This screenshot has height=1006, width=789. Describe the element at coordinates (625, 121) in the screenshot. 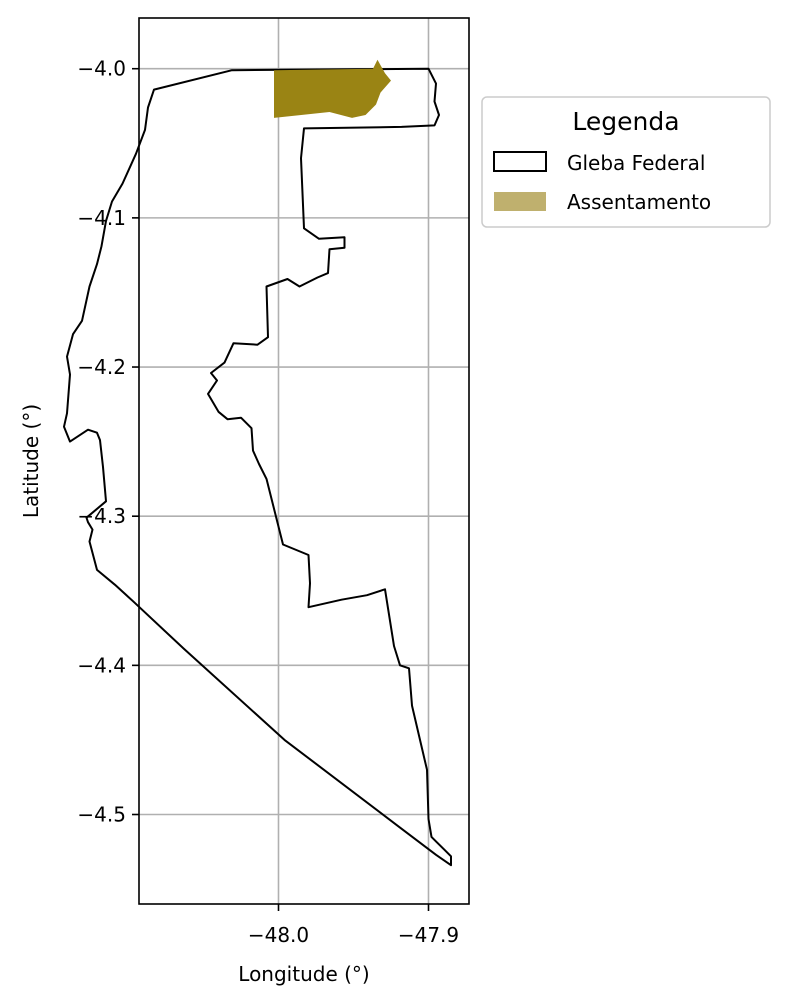

I see `legend-title: Legenda` at that location.